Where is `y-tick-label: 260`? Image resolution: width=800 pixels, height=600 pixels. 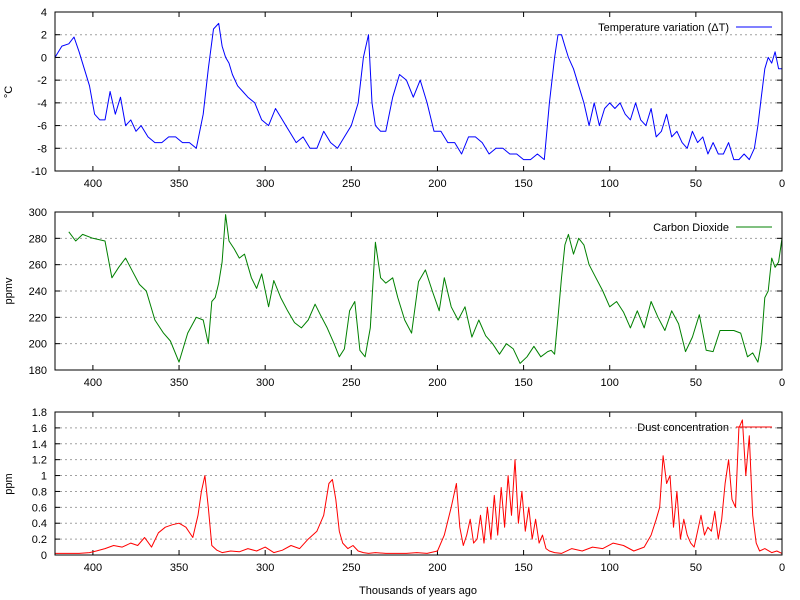 y-tick-label: 260 is located at coordinates (38, 266).